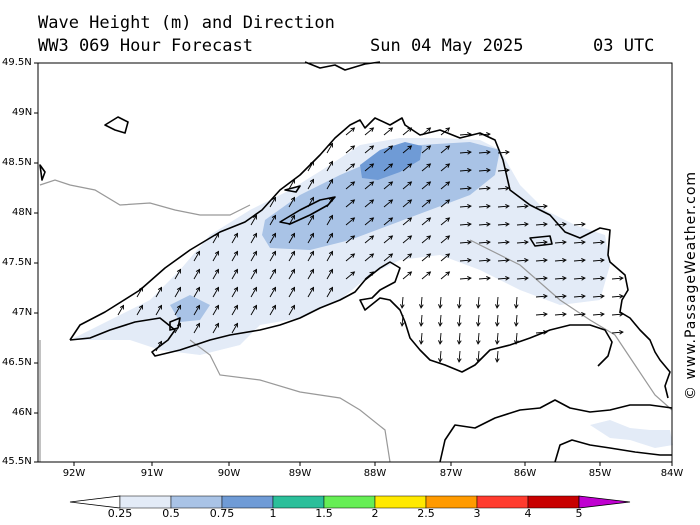  What do you see at coordinates (152, 473) in the screenshot?
I see `lon-label-91w: 91W` at bounding box center [152, 473].